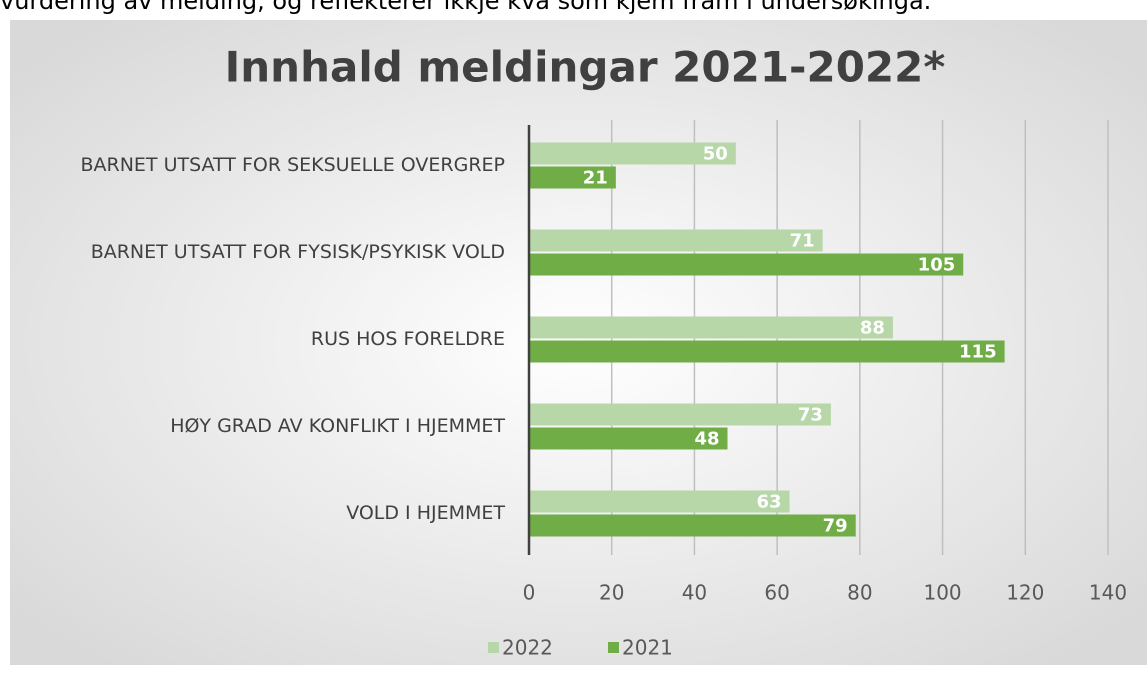 This screenshot has width=1147, height=677. I want to click on x-tick-label: 120, so click(1025, 593).